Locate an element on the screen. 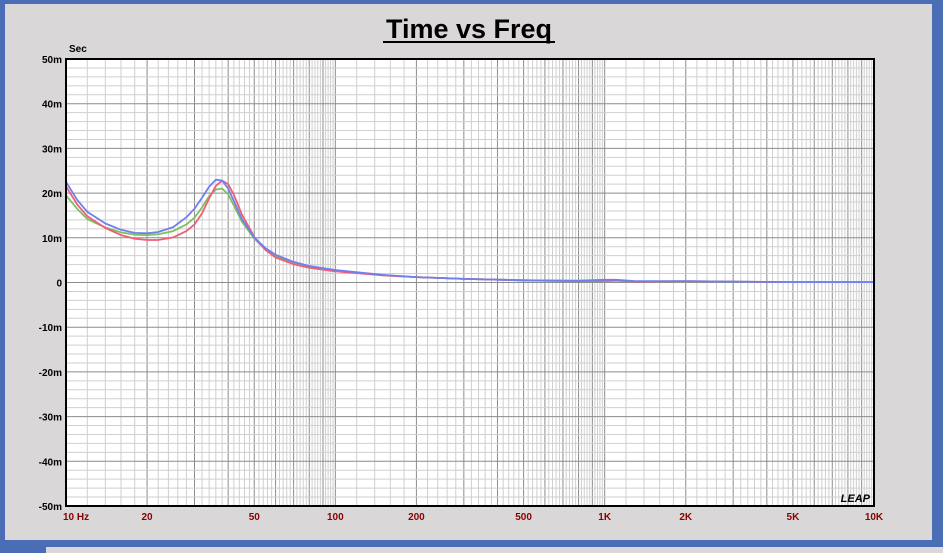 The image size is (943, 553). y-tick-label: -10m is located at coordinates (50, 328).